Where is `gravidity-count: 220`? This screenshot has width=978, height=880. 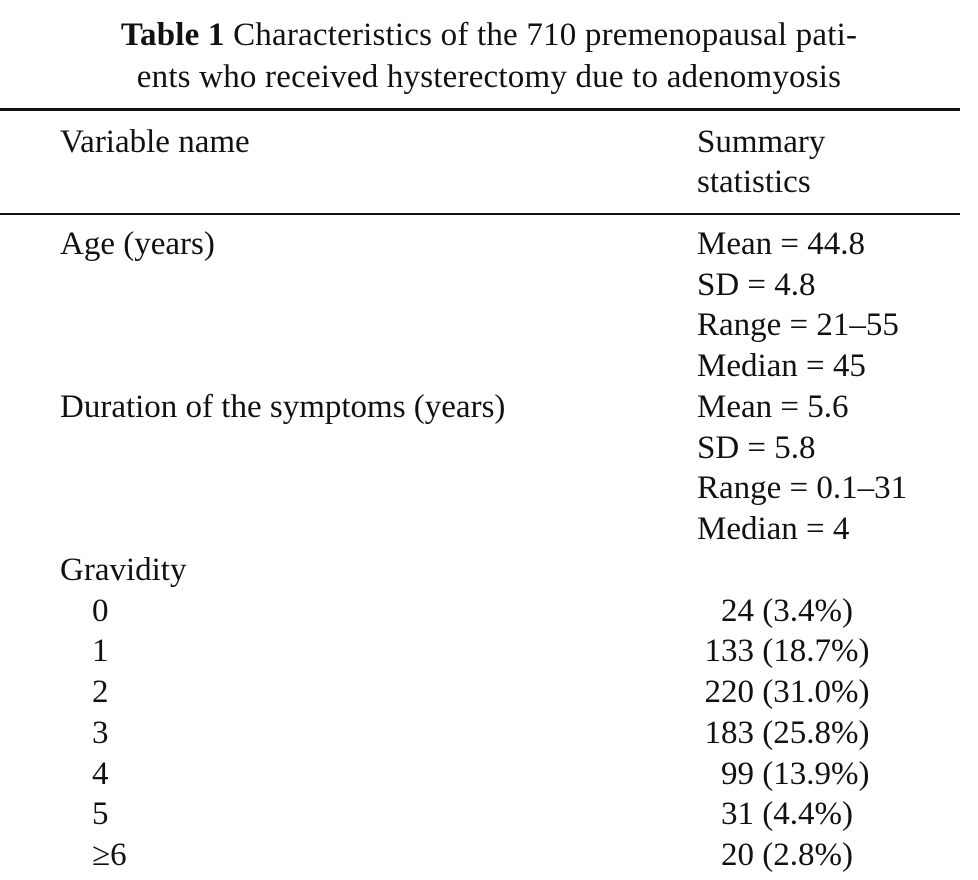
gravidity-count: 220 is located at coordinates (729, 692).